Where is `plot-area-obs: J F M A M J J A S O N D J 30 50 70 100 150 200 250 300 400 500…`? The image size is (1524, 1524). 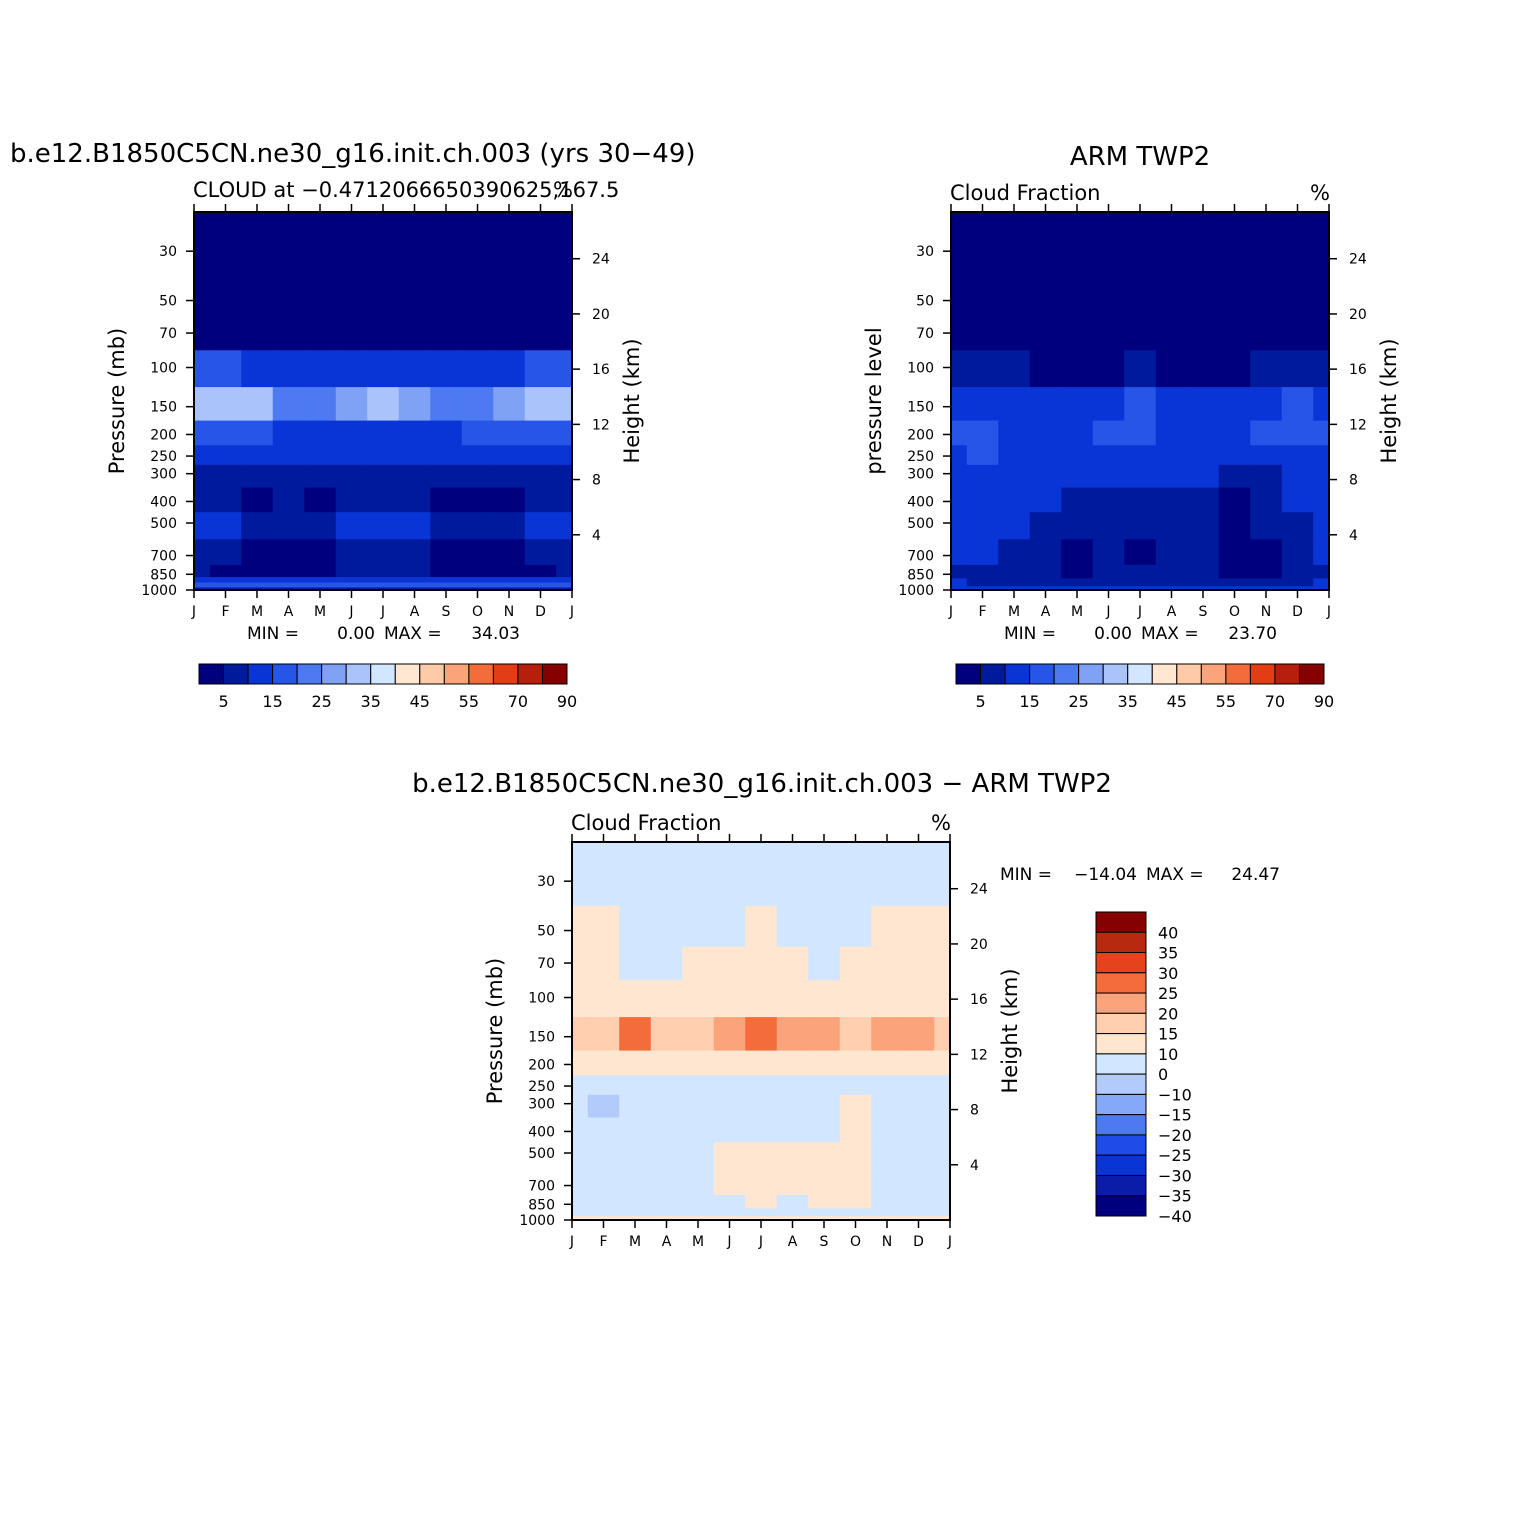
plot-area-obs: J F M A M J J A S O N D J 30 50 70 100 150 200 250 300 400 500… is located at coordinates (1132, 412).